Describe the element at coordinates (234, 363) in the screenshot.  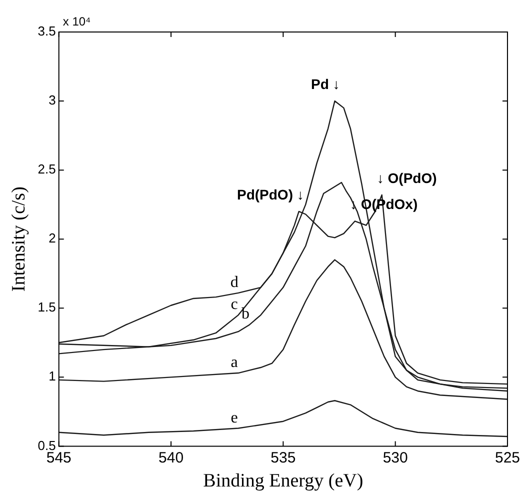
I see `annotation: a` at that location.